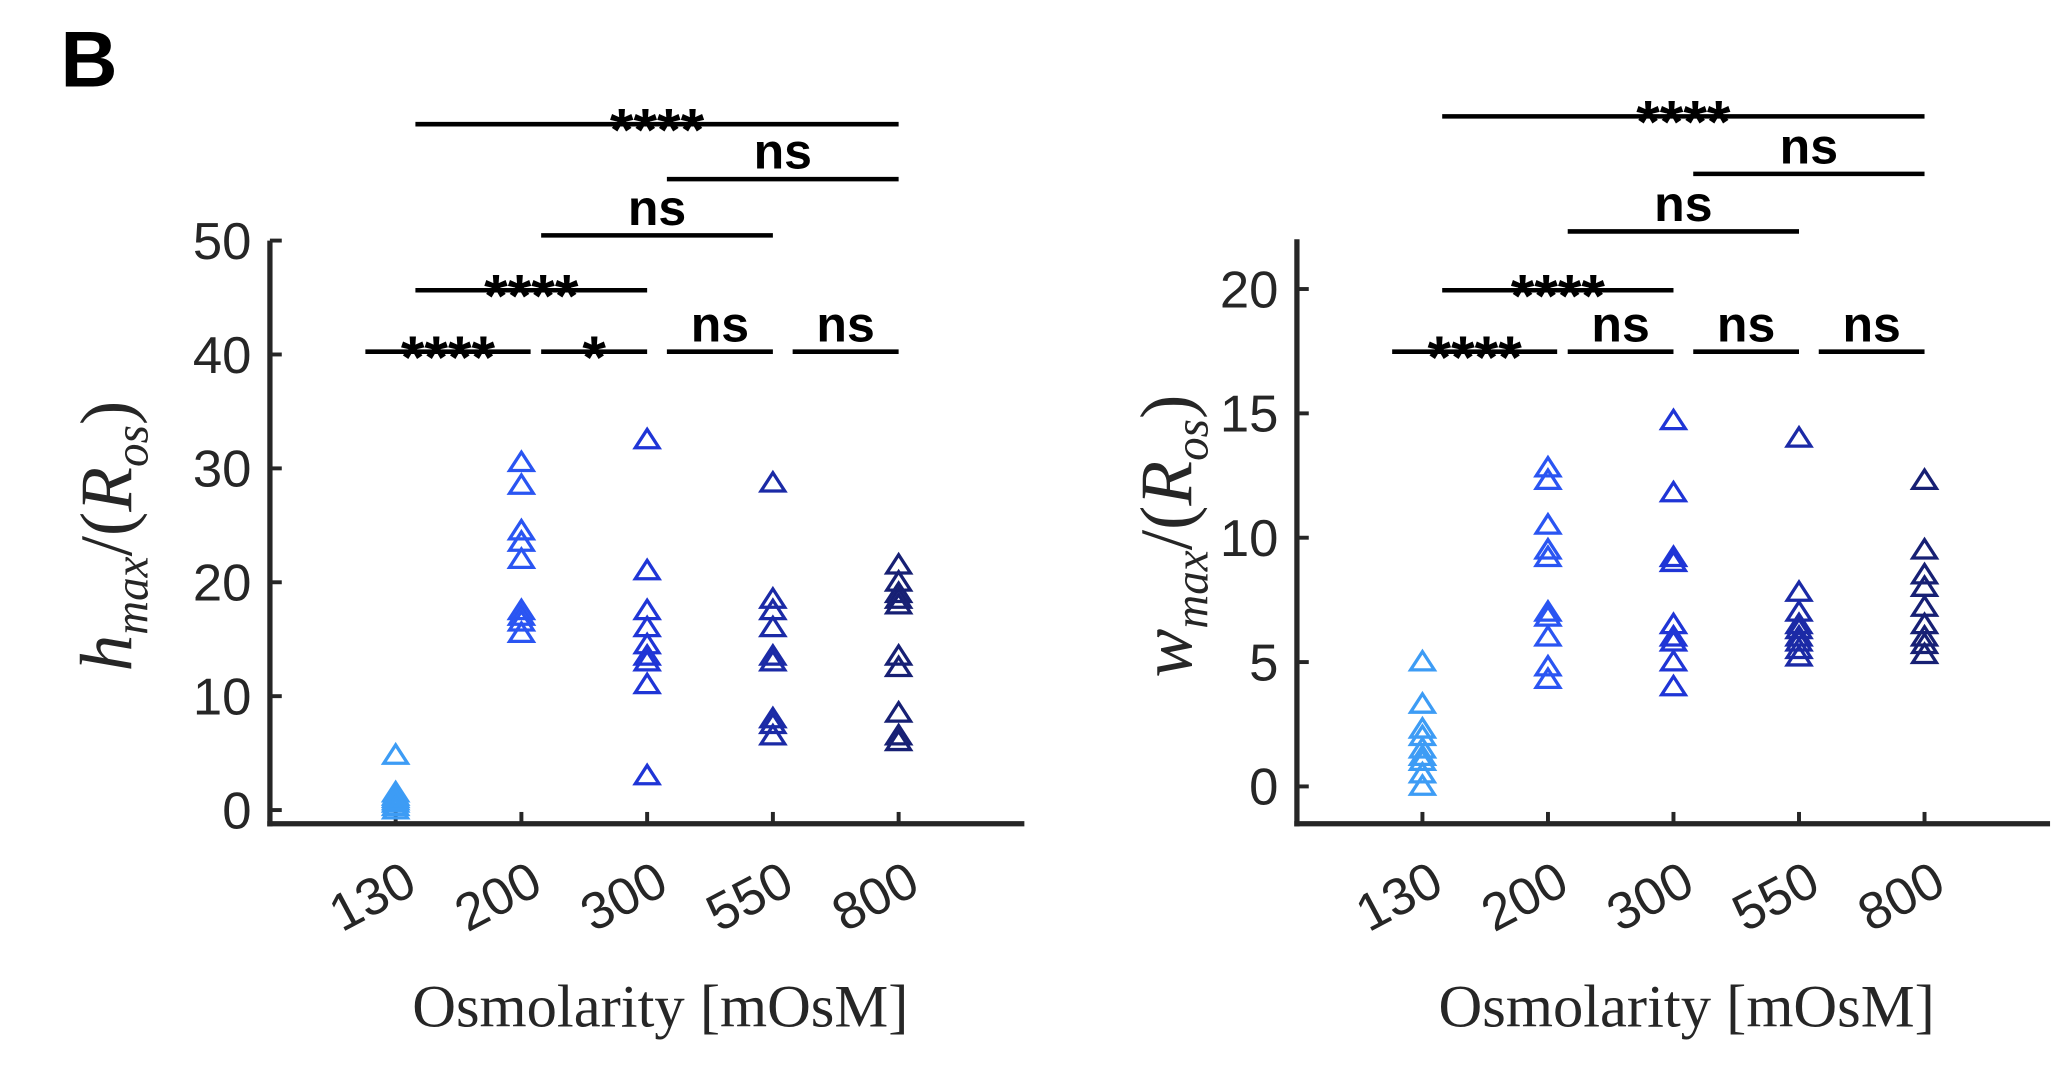  What do you see at coordinates (89, 60) in the screenshot?
I see `panel-label: B` at bounding box center [89, 60].